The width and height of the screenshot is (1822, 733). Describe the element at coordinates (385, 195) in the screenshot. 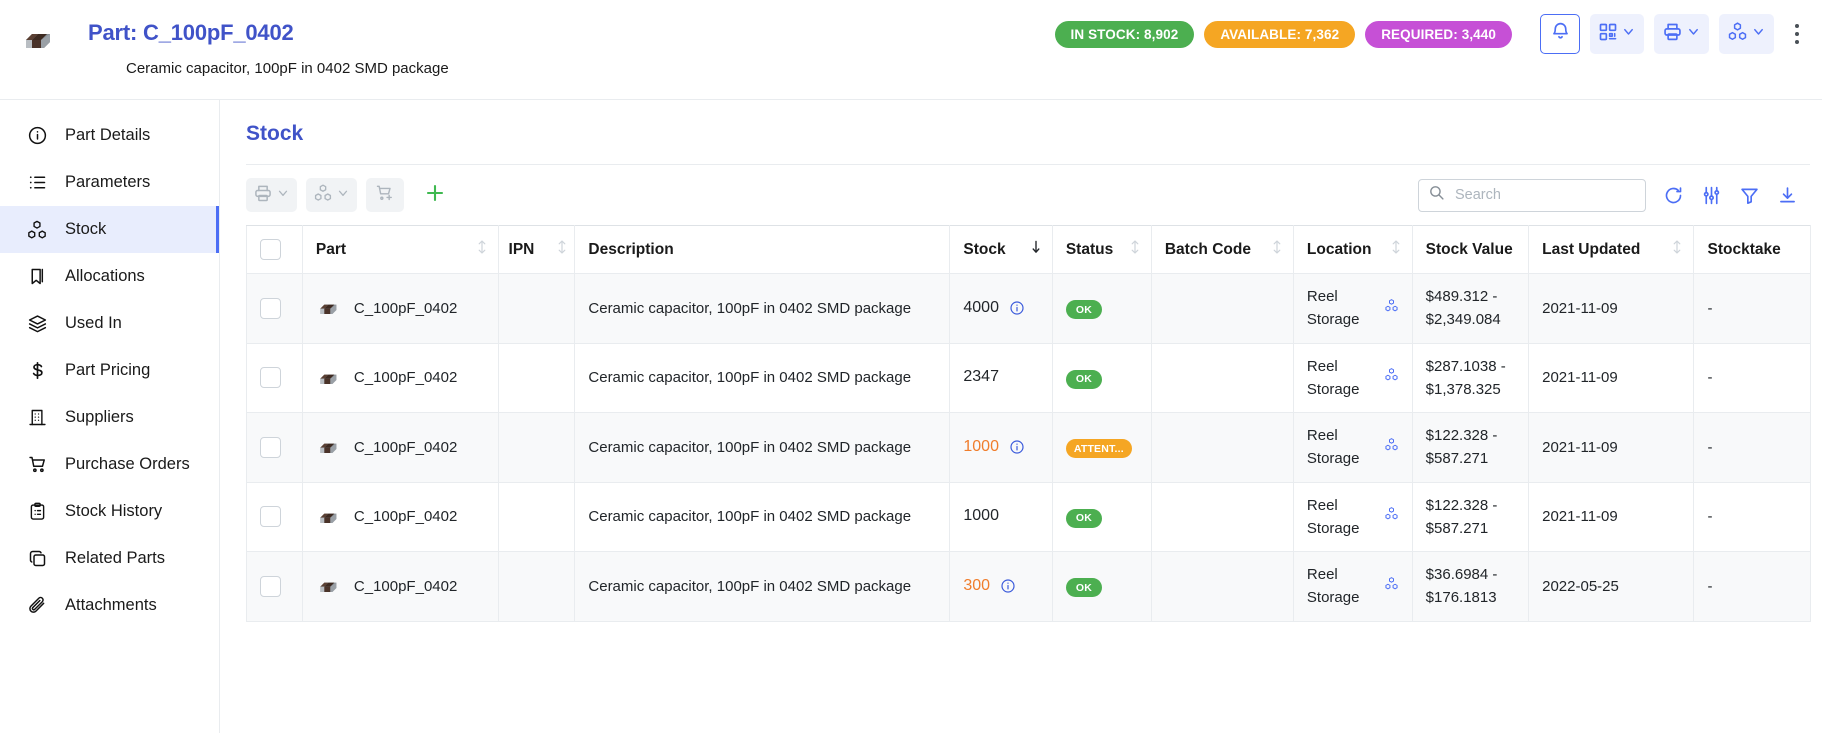

I see `order-stock-button` at that location.